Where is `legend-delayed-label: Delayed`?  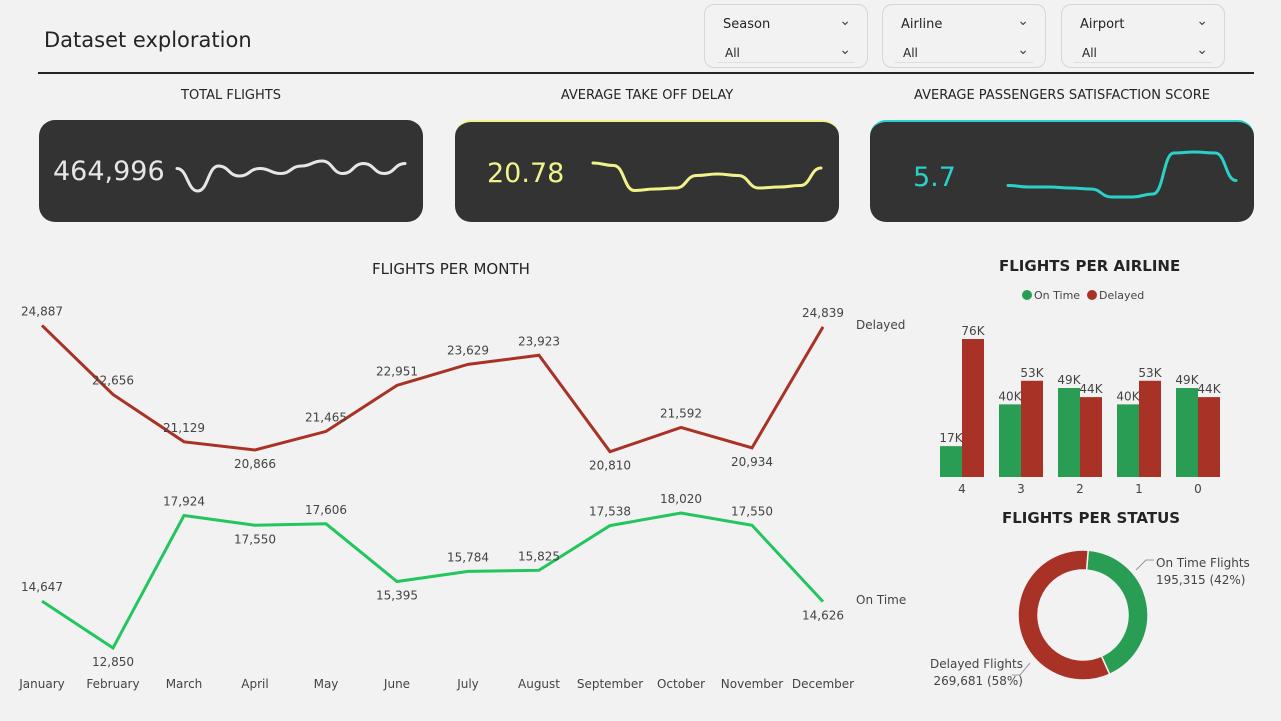
legend-delayed-label: Delayed is located at coordinates (1121, 295).